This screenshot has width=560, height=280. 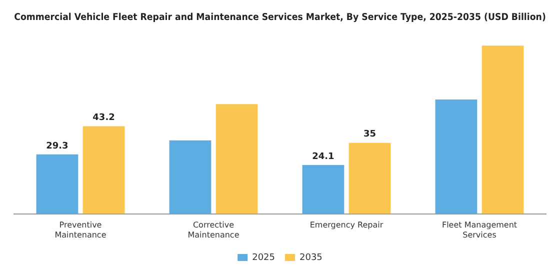 I want to click on x-tick-label: Corrective Maintenance, so click(x=214, y=230).